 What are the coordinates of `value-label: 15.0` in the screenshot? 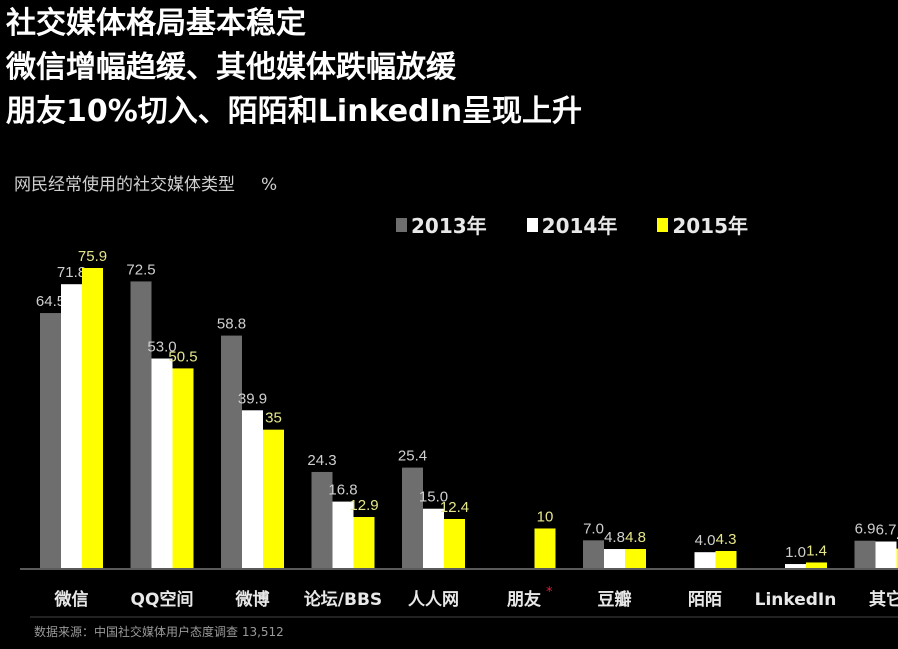 It's located at (433, 497).